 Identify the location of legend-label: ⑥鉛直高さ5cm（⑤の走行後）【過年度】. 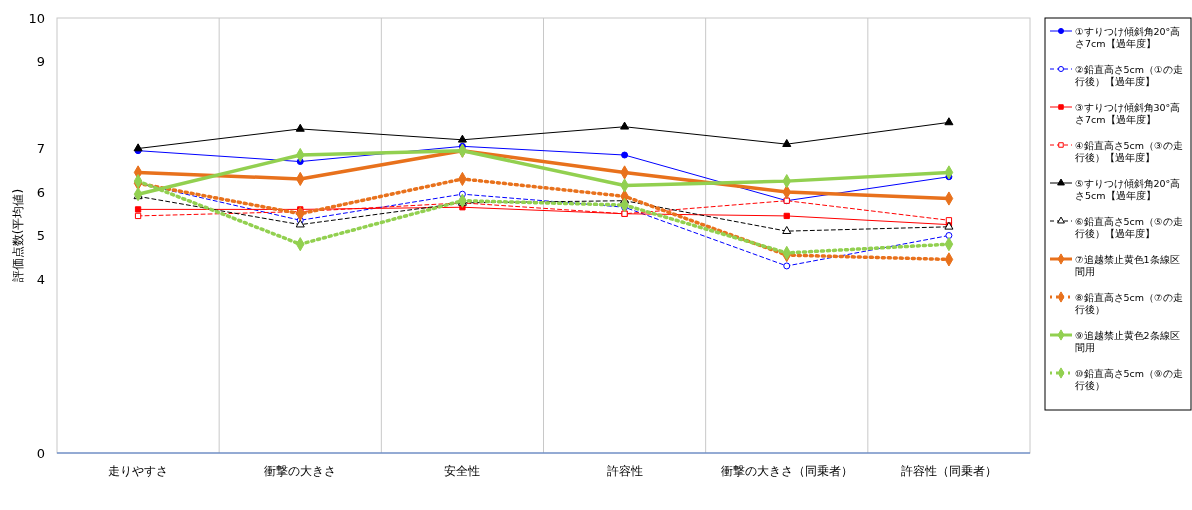
(1129, 227).